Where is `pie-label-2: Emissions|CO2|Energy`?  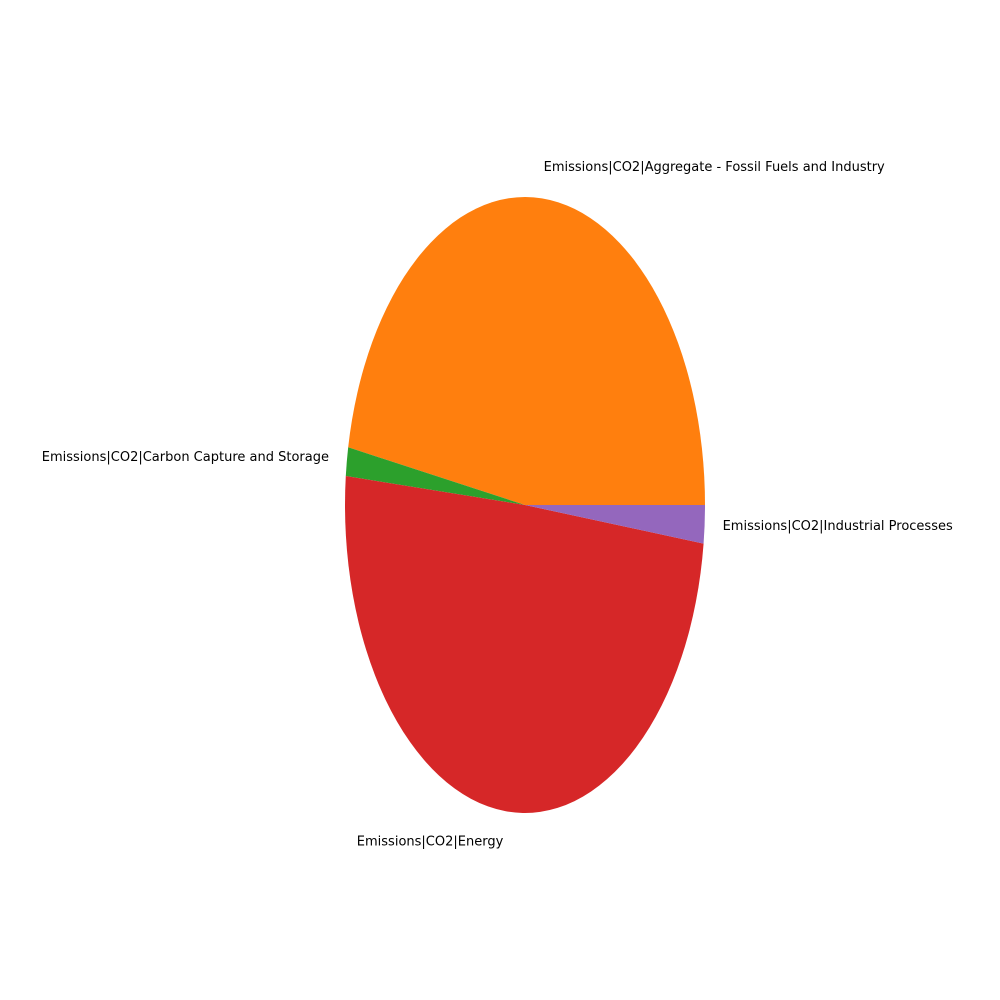
pie-label-2: Emissions|CO2|Energy is located at coordinates (430, 841).